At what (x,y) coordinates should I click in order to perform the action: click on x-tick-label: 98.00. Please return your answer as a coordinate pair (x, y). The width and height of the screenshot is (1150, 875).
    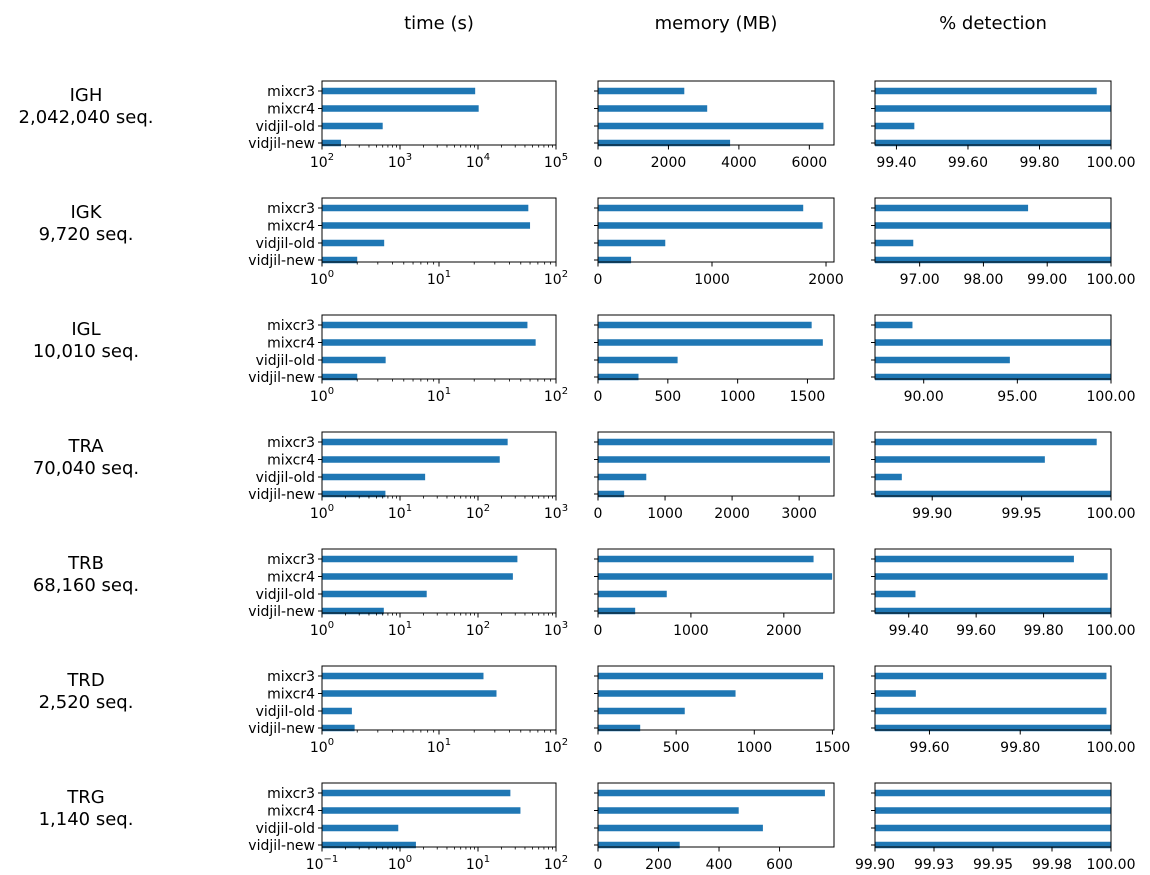
    Looking at the image, I should click on (983, 280).